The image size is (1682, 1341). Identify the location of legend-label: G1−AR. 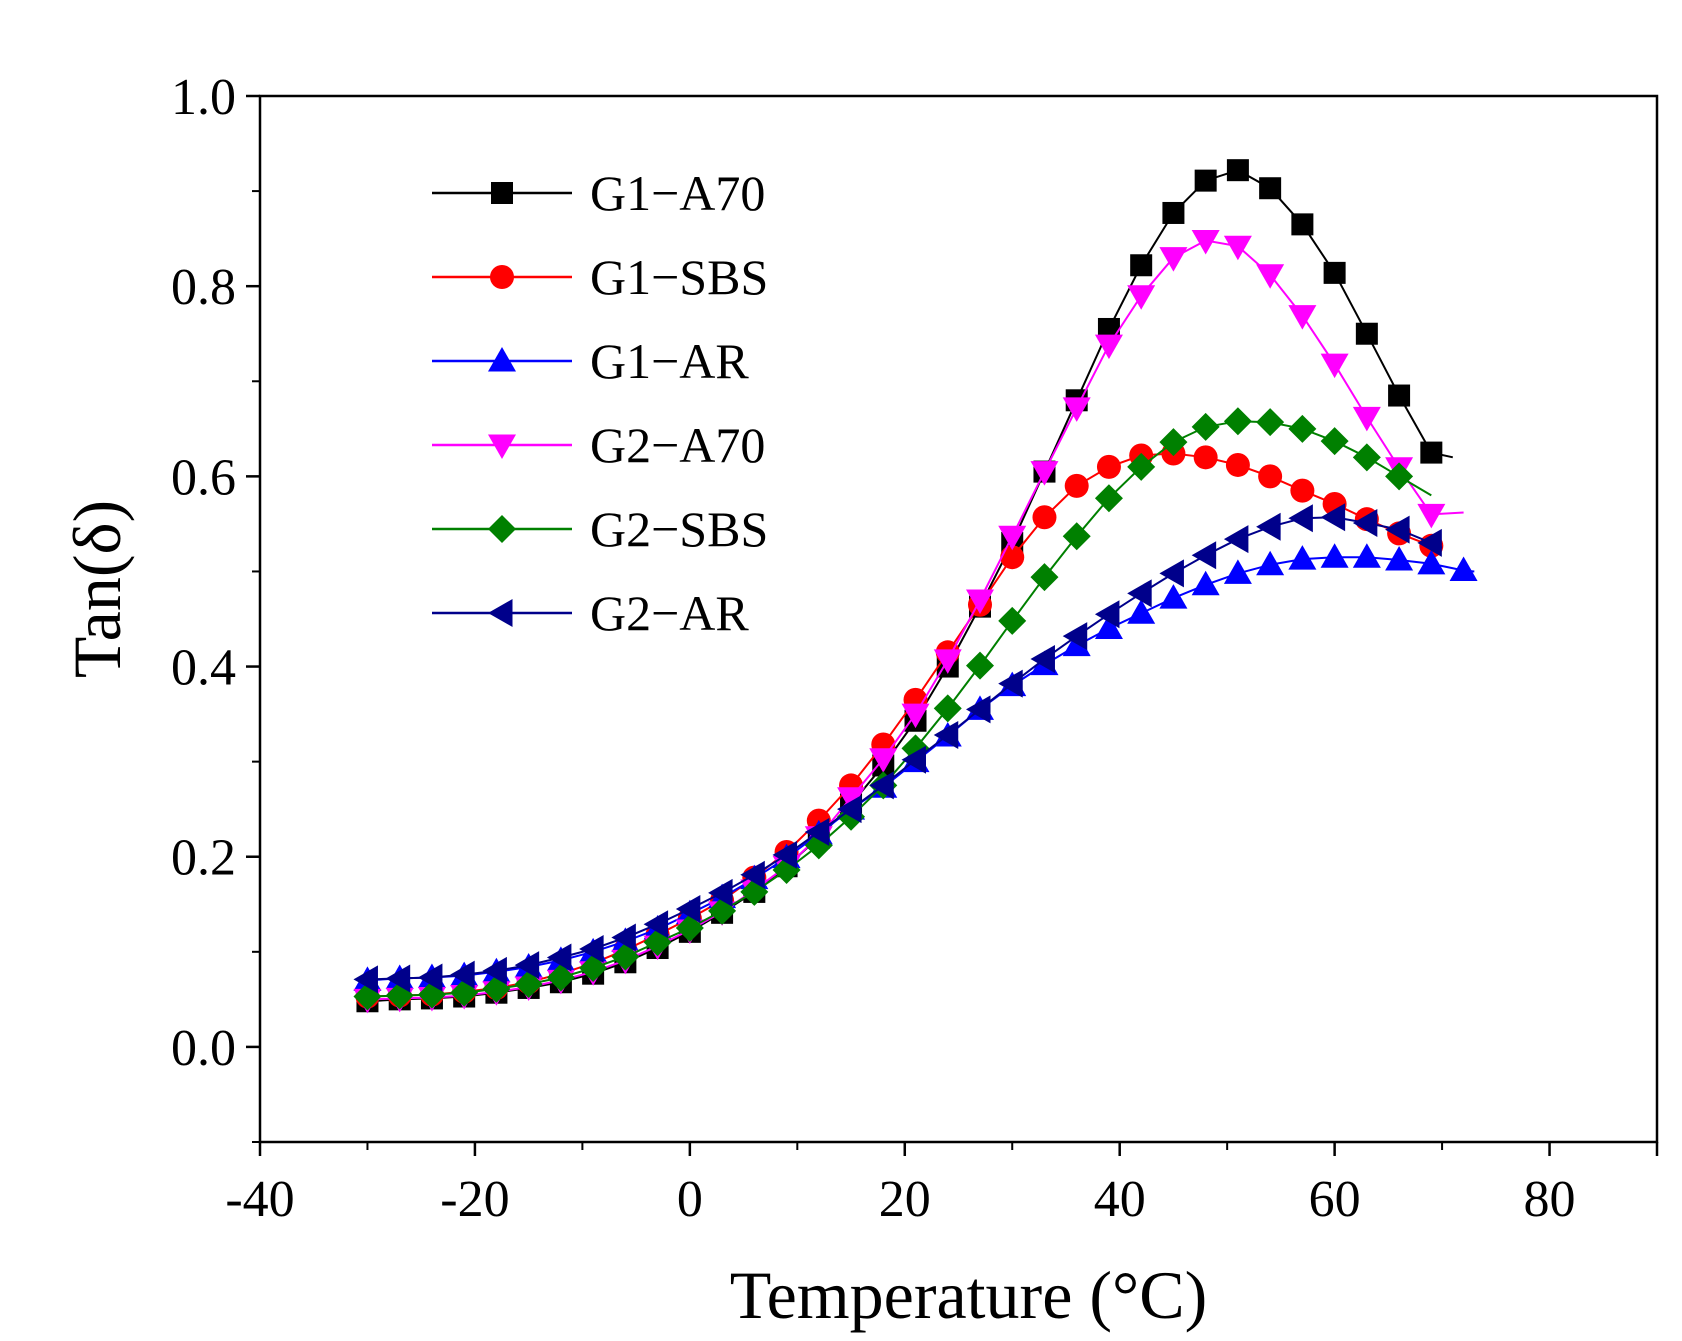
(669, 361).